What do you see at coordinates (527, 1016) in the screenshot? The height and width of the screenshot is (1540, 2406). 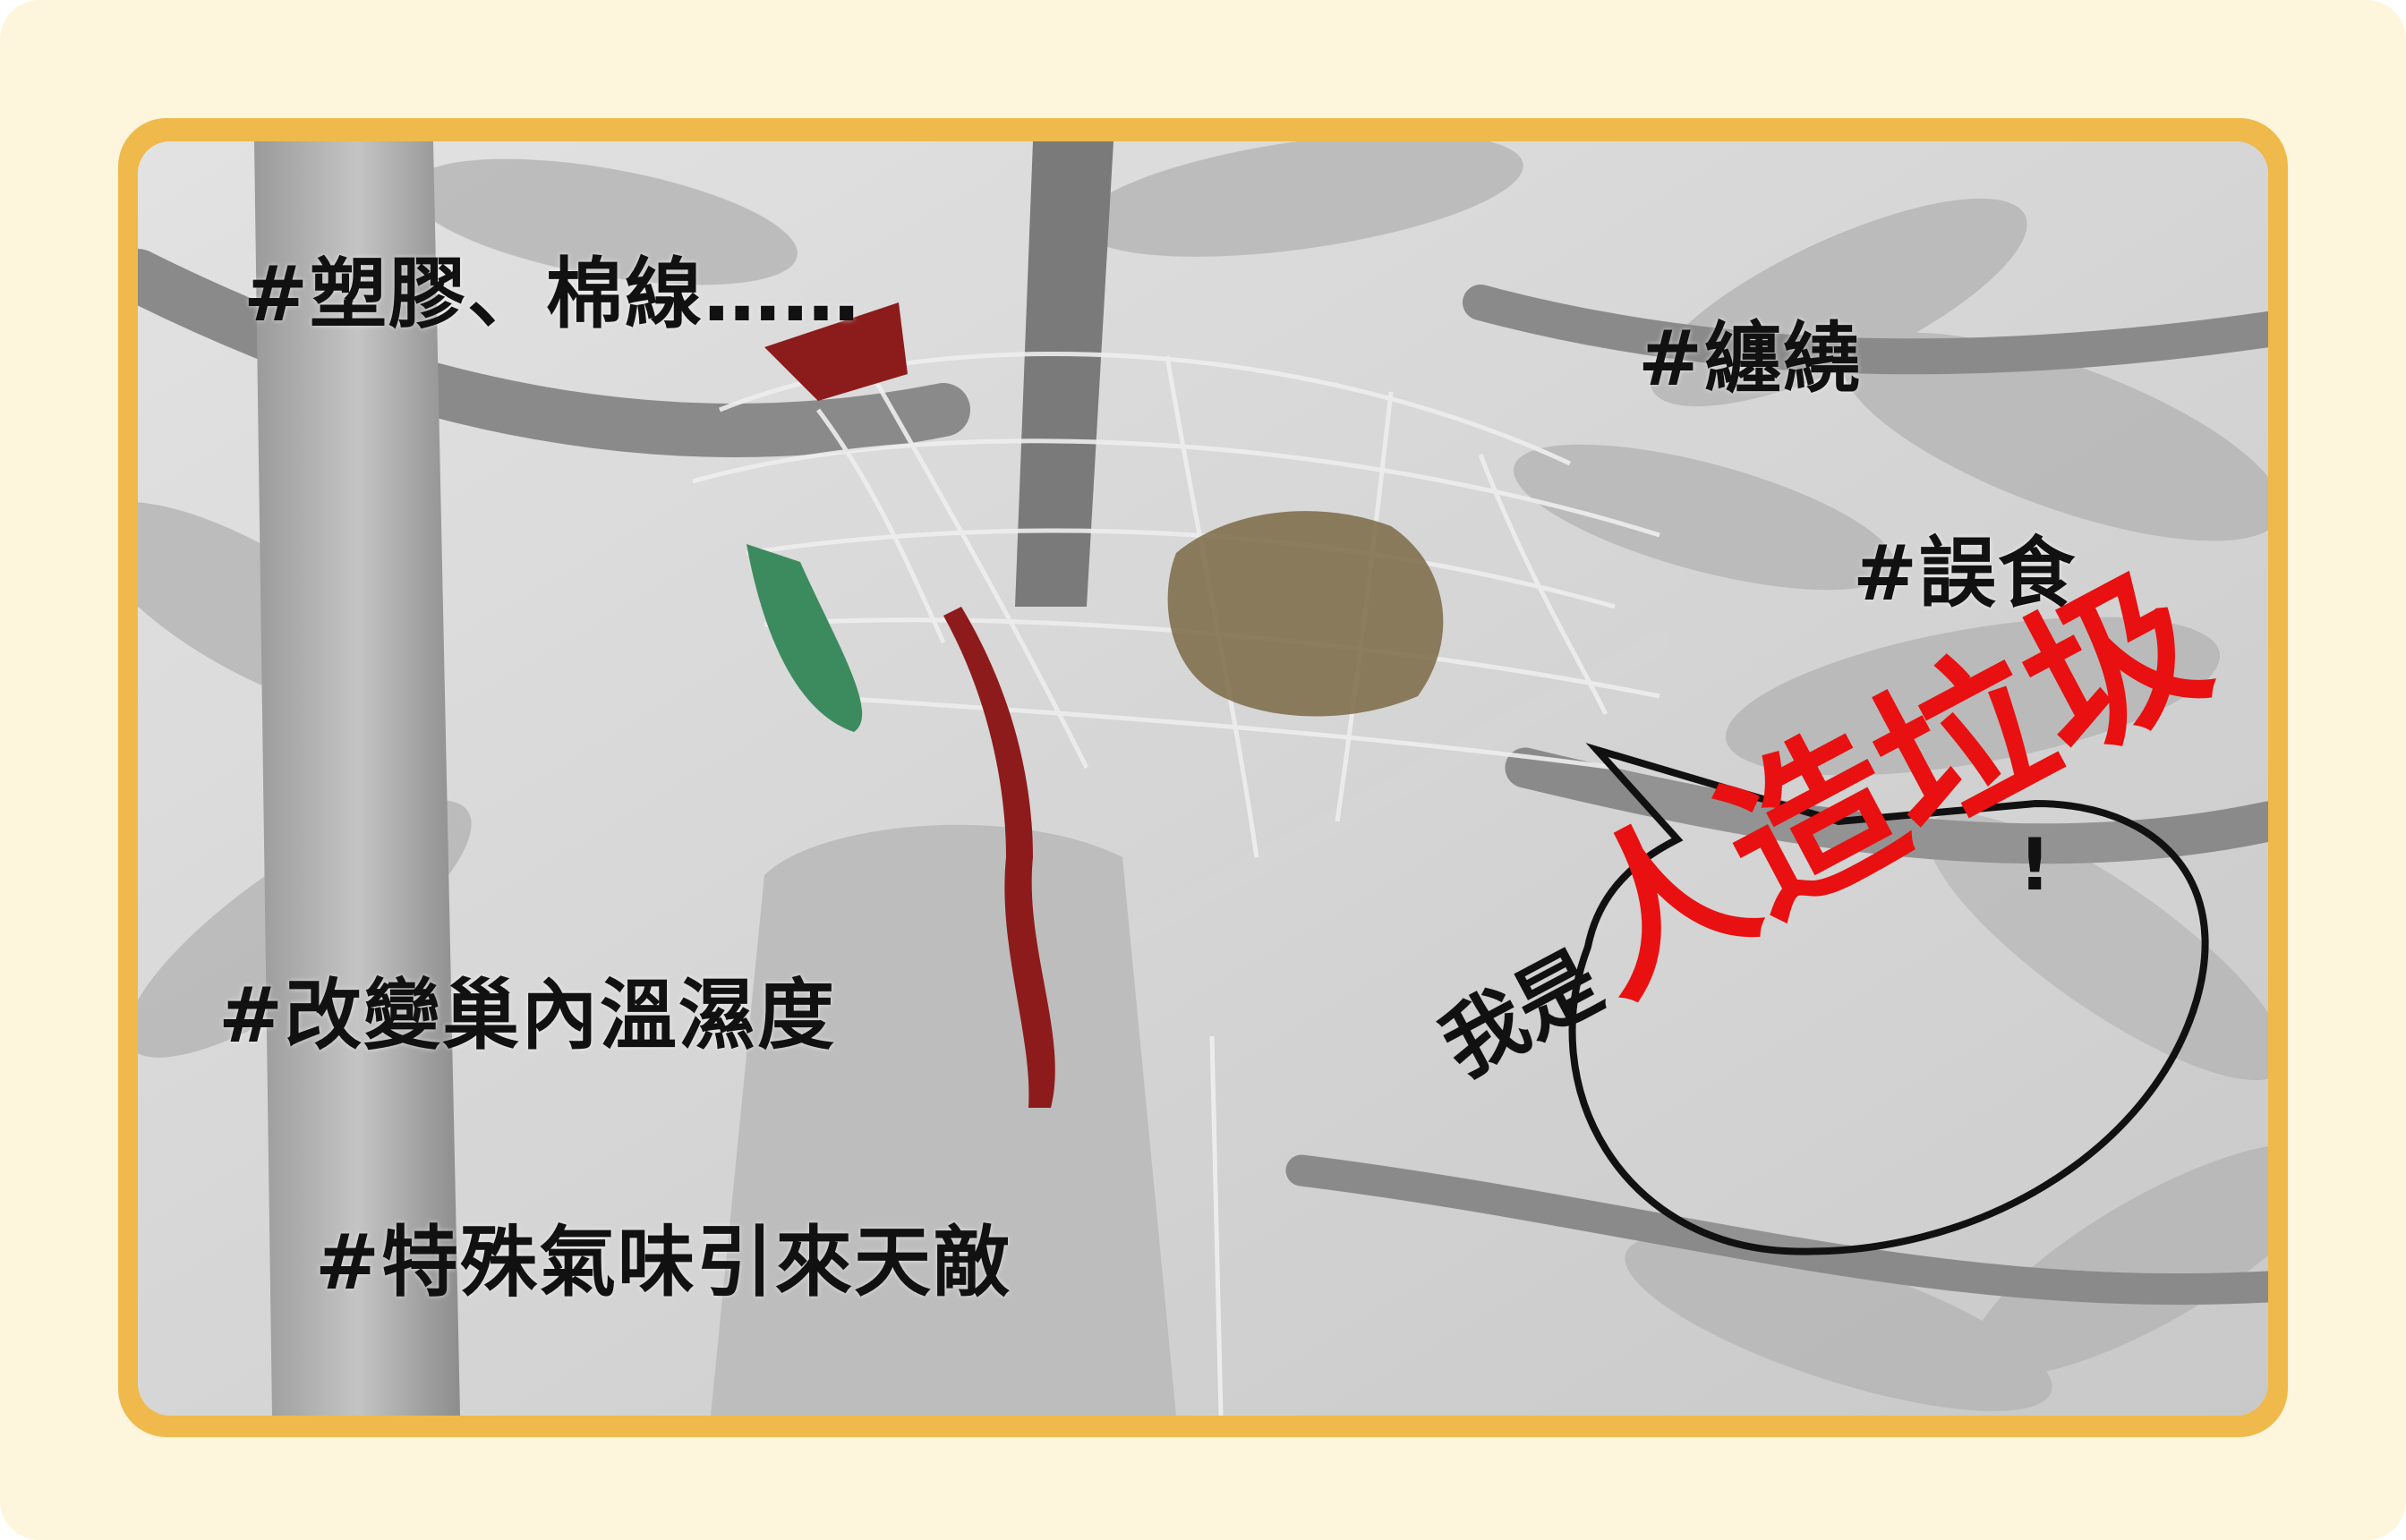 I see `tag-microclimate: #改變巢內溫濕度` at bounding box center [527, 1016].